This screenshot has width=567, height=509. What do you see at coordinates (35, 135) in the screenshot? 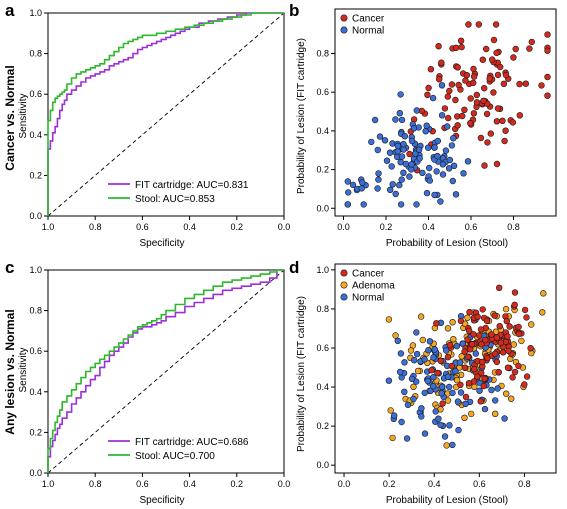
I see `y-tick-label: 0.4` at bounding box center [35, 135].